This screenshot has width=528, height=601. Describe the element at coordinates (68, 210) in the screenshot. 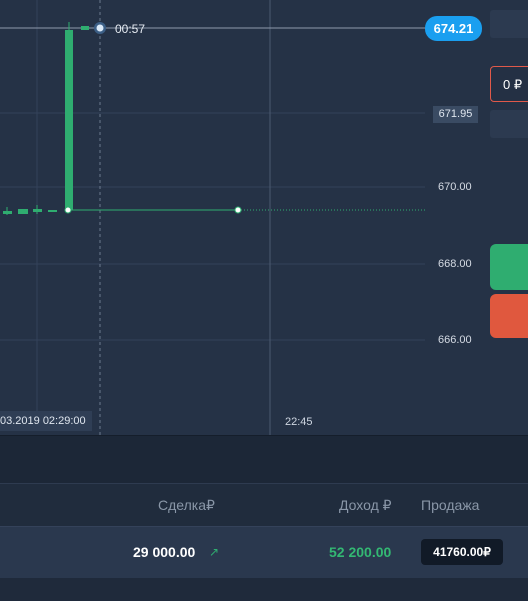

I see `deal-open-point` at that location.